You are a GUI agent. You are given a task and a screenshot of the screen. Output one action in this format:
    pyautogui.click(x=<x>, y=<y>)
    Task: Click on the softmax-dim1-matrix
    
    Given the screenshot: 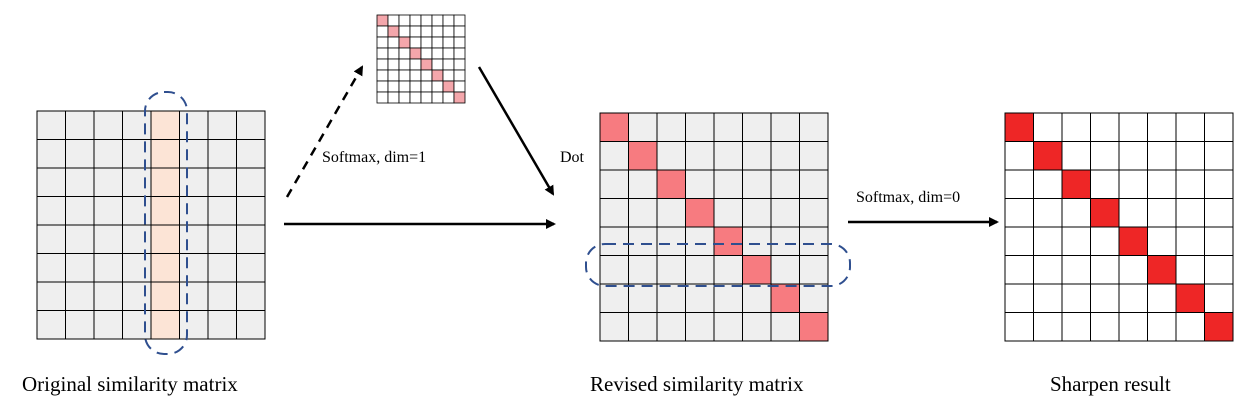 What is the action you would take?
    pyautogui.click(x=421, y=59)
    